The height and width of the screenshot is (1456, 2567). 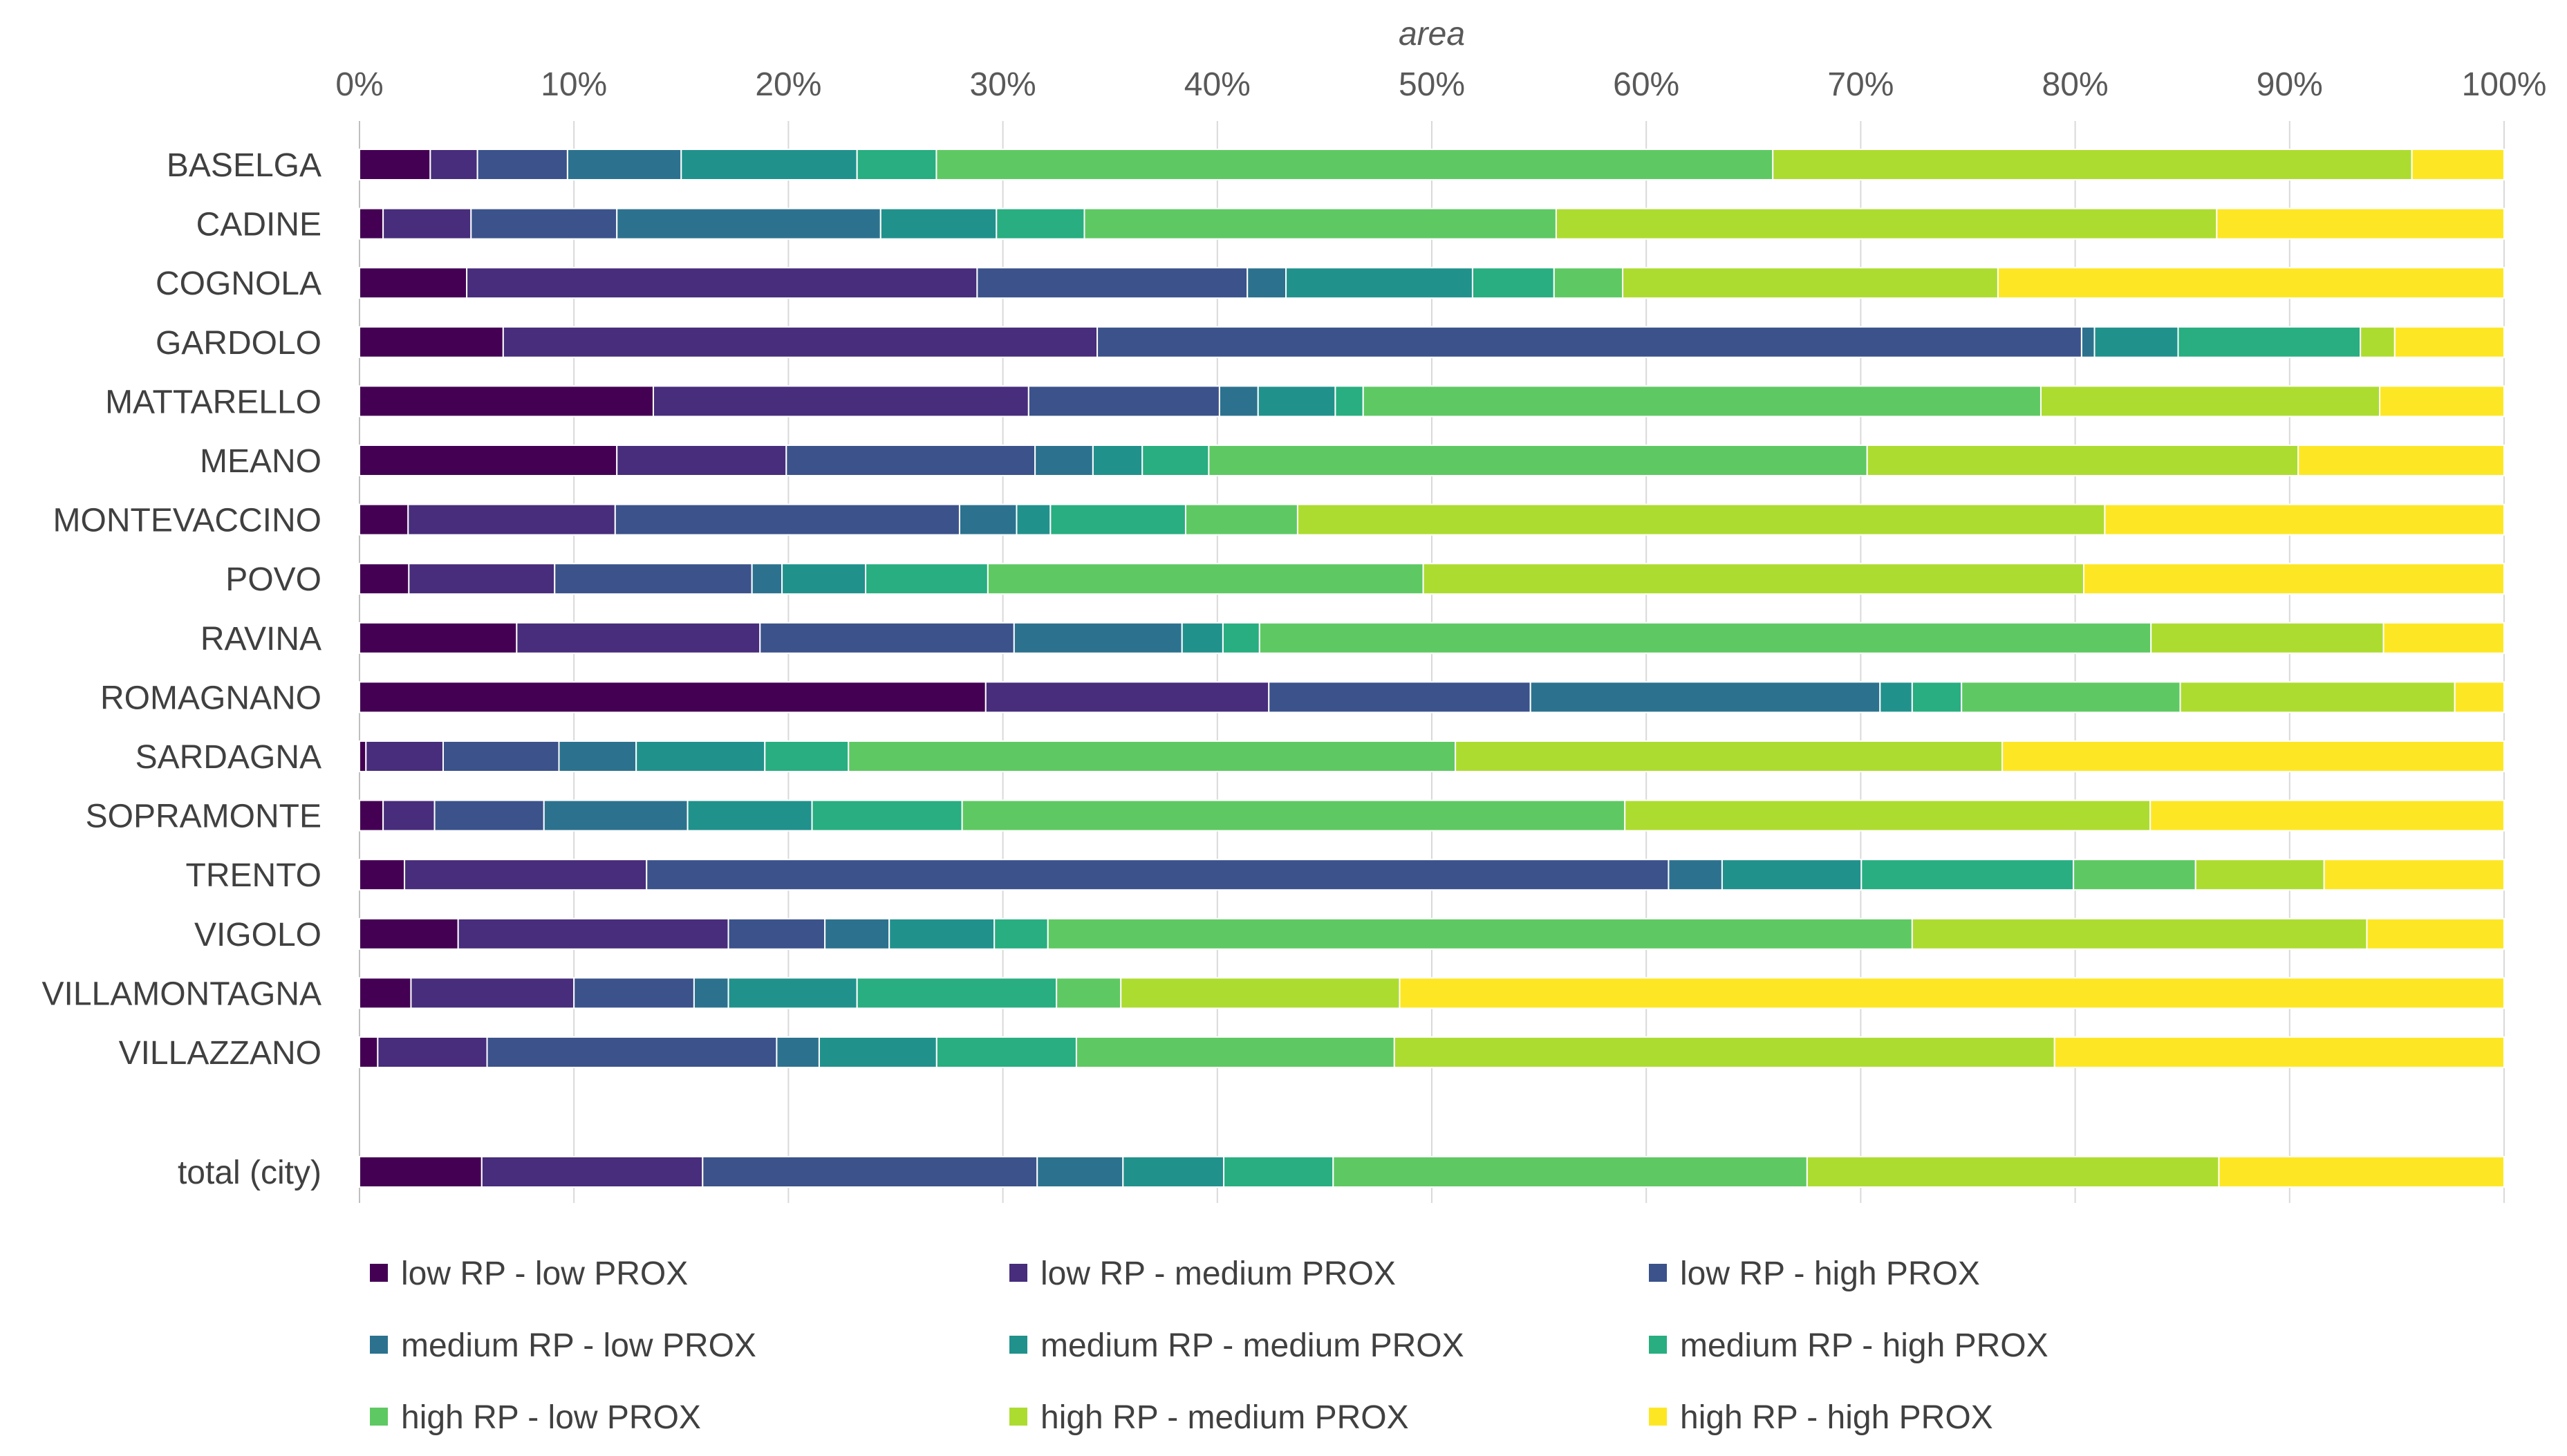 What do you see at coordinates (203, 817) in the screenshot?
I see `category-label: SOPRAMONTE` at bounding box center [203, 817].